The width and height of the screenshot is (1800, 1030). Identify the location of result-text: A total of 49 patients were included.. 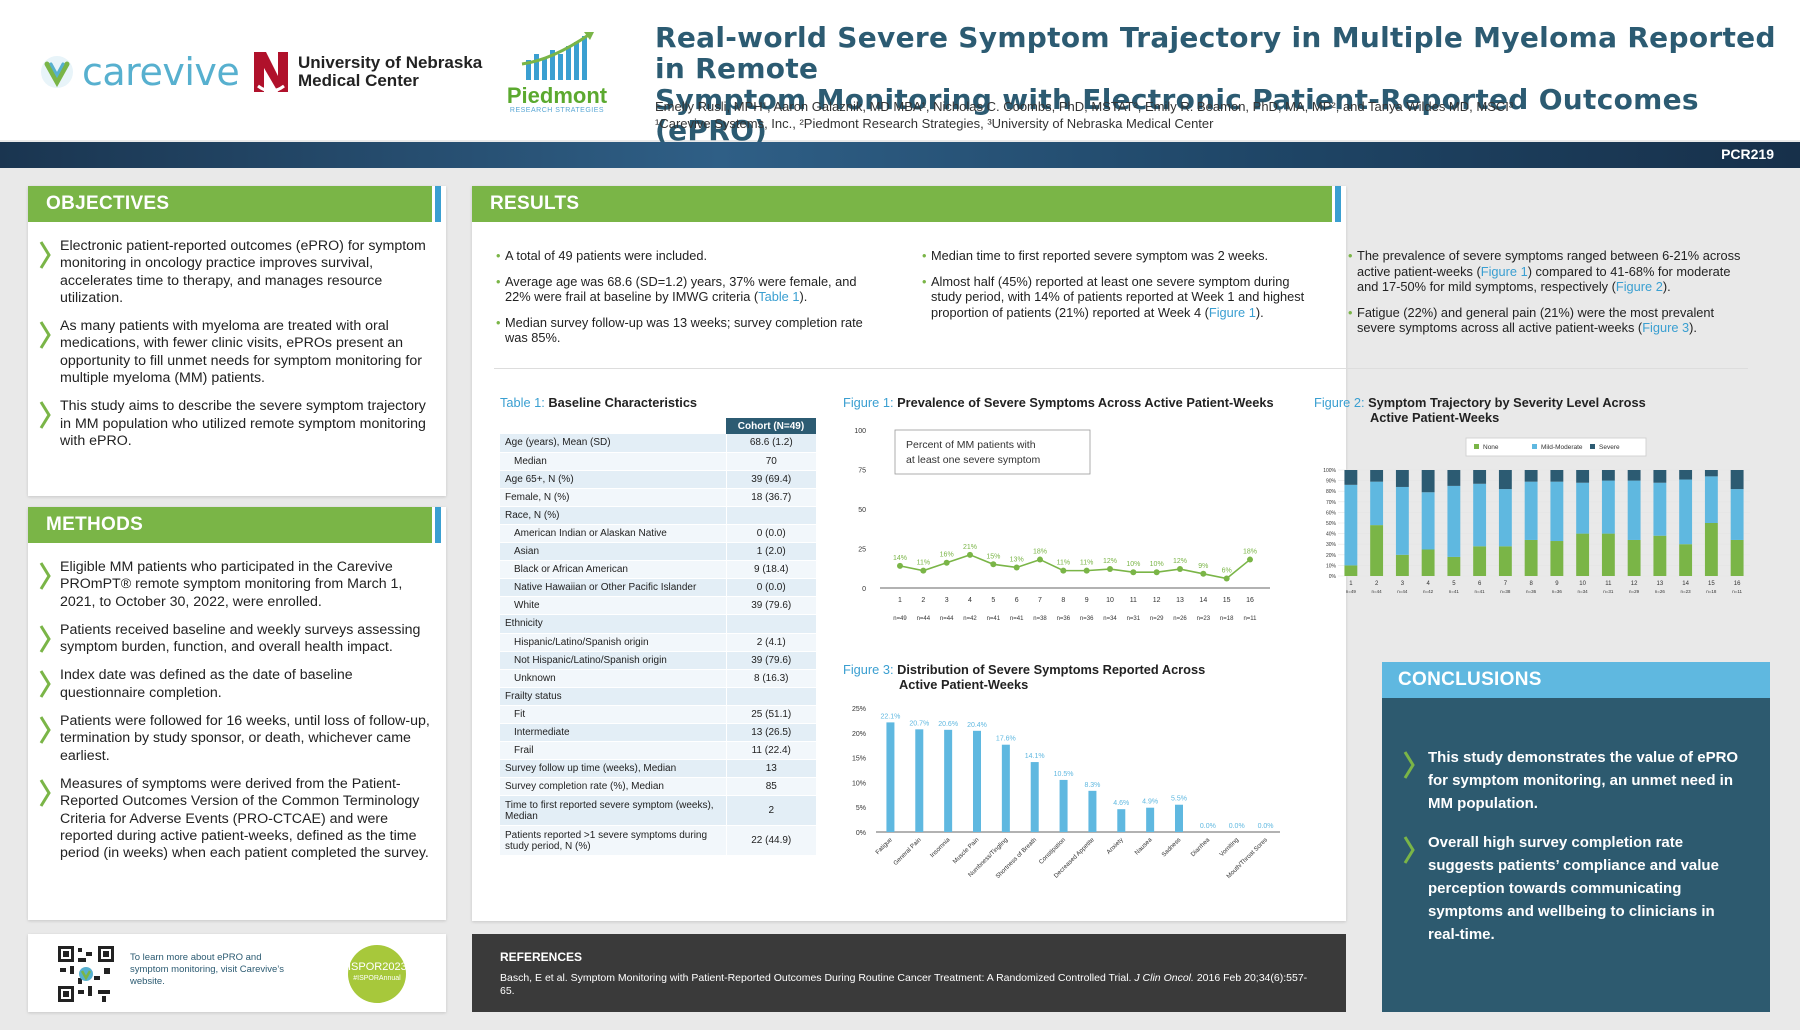
(606, 255).